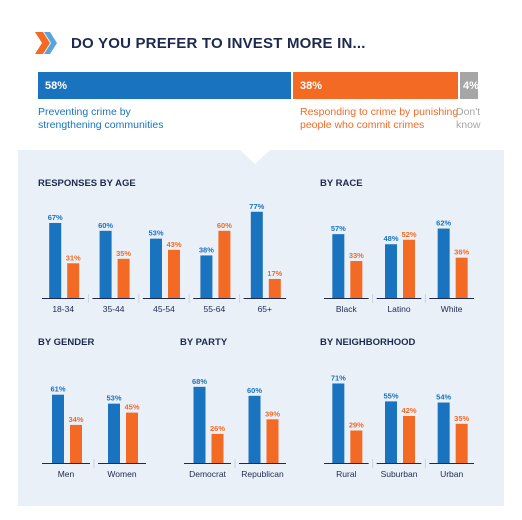 The height and width of the screenshot is (520, 522). What do you see at coordinates (204, 342) in the screenshot?
I see `chart-title: BY PARTY` at bounding box center [204, 342].